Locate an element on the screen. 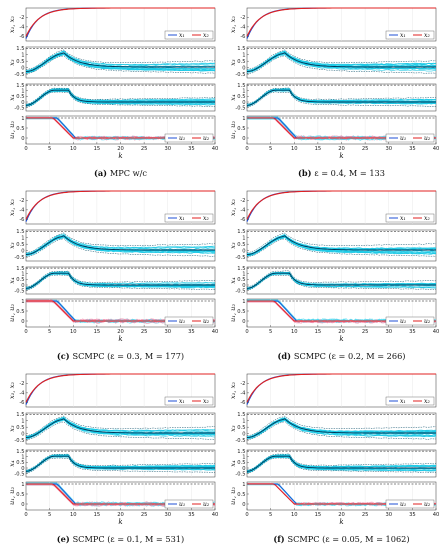 The height and width of the screenshot is (550, 442). caption-text: MPC w/c is located at coordinates (129, 173).